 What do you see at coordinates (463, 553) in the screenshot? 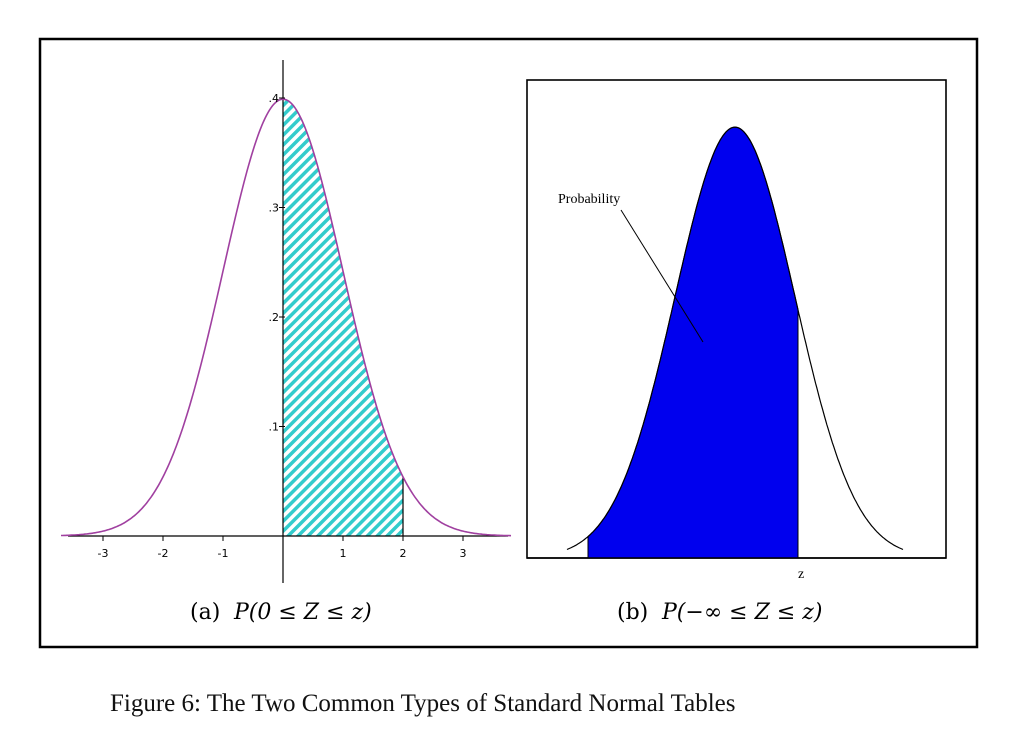
I see `panel-a-x-tick-label: 3` at bounding box center [463, 553].